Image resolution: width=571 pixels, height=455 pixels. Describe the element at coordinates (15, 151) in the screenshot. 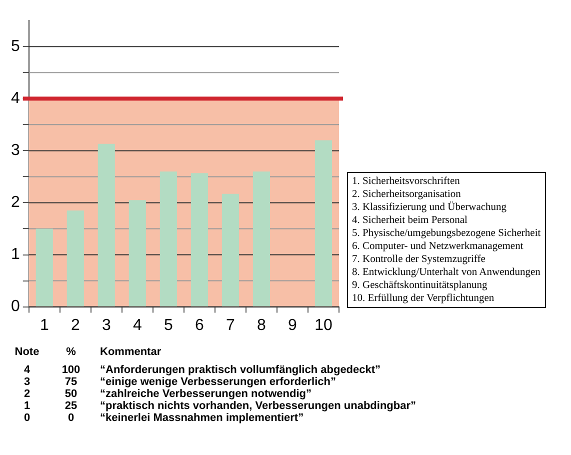

I see `y-tick-label: 3` at that location.